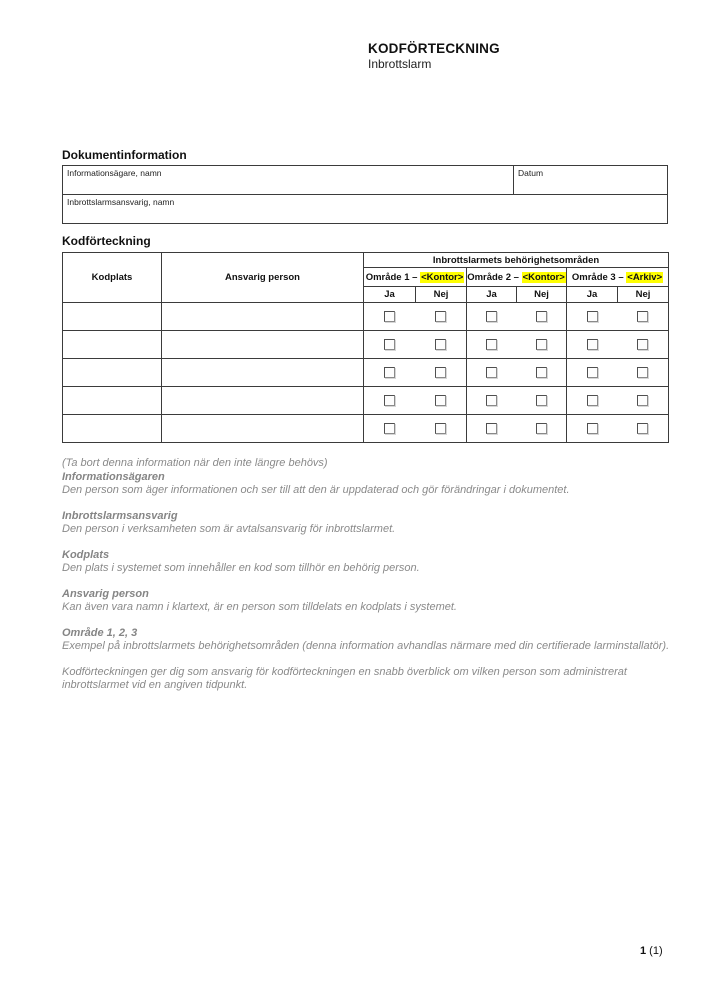 This screenshot has height=1000, width=707. What do you see at coordinates (516, 277) in the screenshot?
I see `area-2-header: Område 2 – <Kontor>` at bounding box center [516, 277].